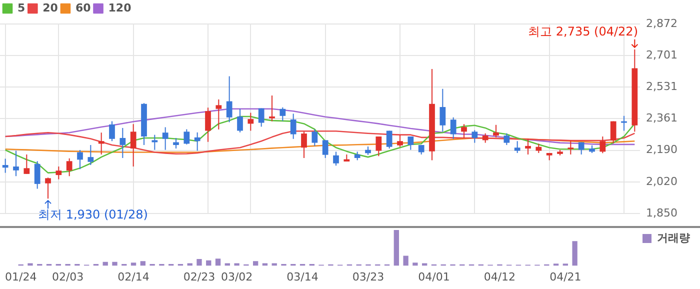 Image resolution: width=700 pixels, height=289 pixels. I want to click on legend-label: 5, so click(22, 7).